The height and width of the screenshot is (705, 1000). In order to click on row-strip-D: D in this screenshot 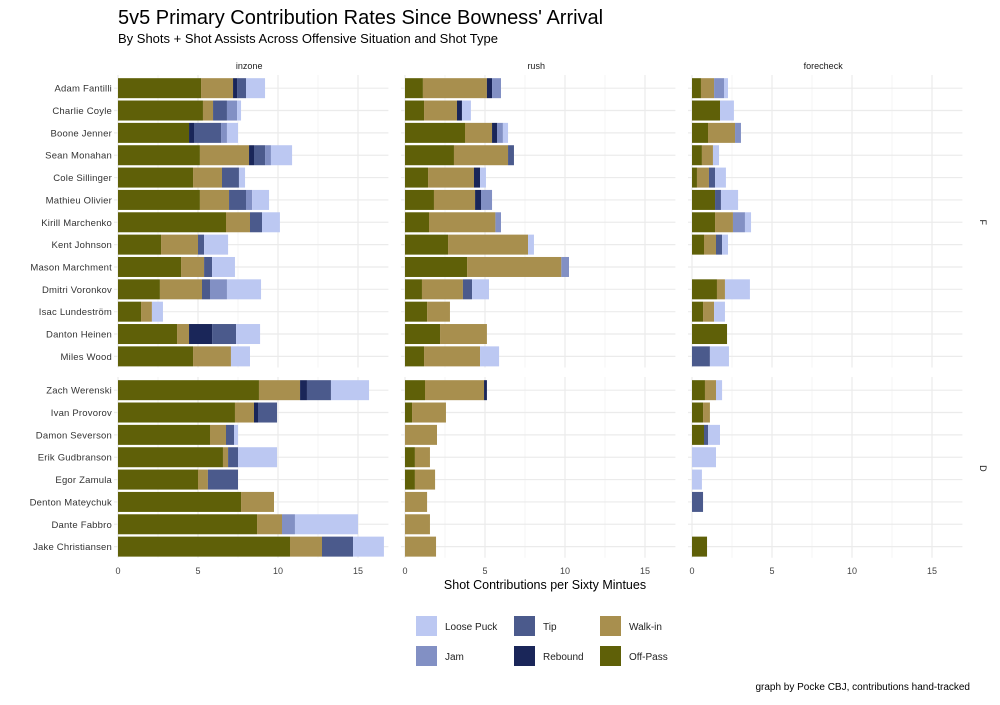, I will do `click(983, 468)`.